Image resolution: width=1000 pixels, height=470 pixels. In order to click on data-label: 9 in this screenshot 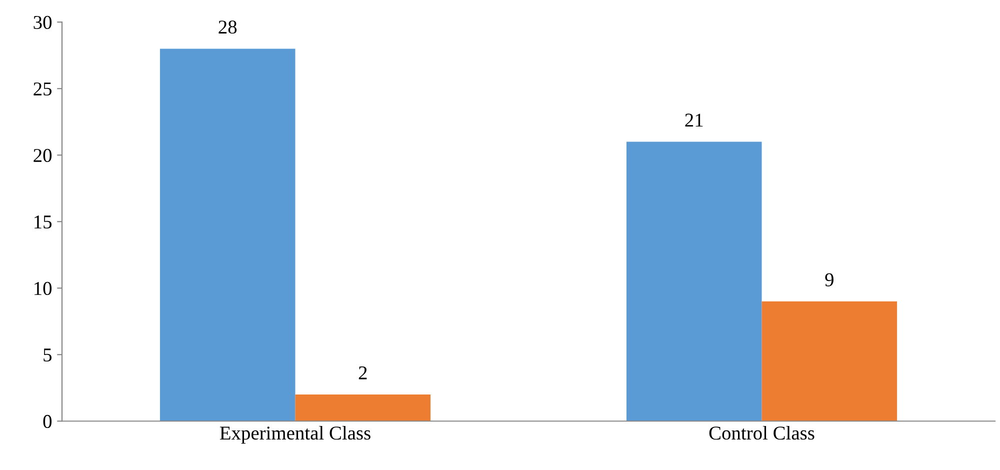, I will do `click(829, 279)`.